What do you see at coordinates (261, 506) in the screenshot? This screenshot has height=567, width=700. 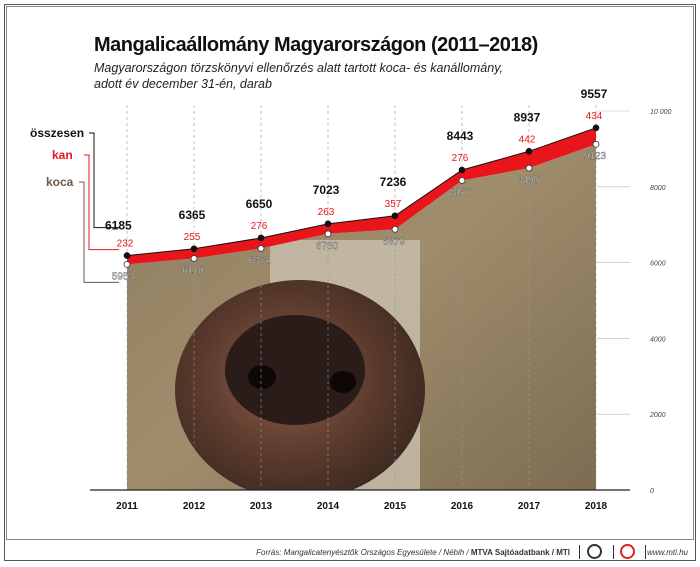 I see `x-tick-label: 2013` at bounding box center [261, 506].